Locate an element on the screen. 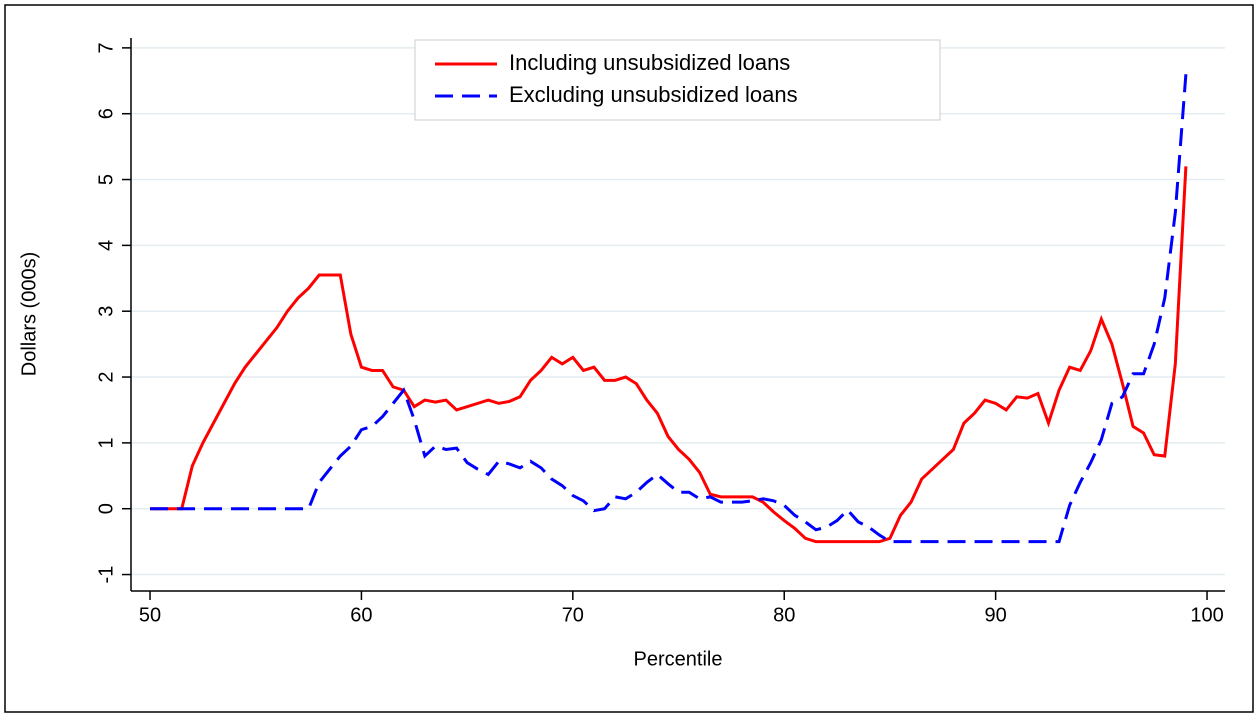 The width and height of the screenshot is (1257, 715). x-axis-label: Percentile is located at coordinates (678, 659).